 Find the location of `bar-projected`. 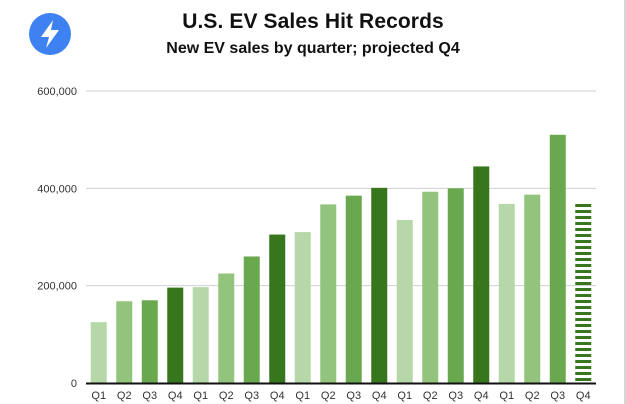

bar-projected is located at coordinates (583, 292).